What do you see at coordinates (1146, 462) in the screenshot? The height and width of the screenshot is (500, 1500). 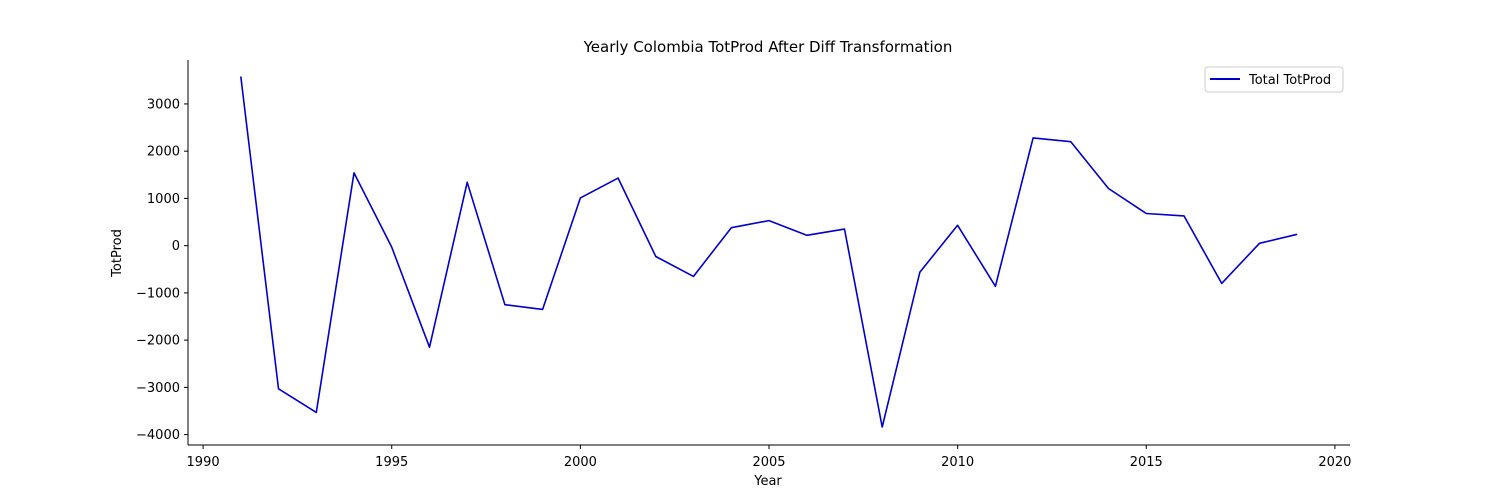 I see `x-tick-label: 2015` at bounding box center [1146, 462].